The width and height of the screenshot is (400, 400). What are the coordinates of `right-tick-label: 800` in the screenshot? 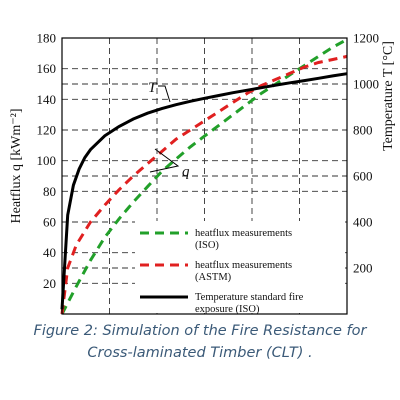 It's located at (363, 130).